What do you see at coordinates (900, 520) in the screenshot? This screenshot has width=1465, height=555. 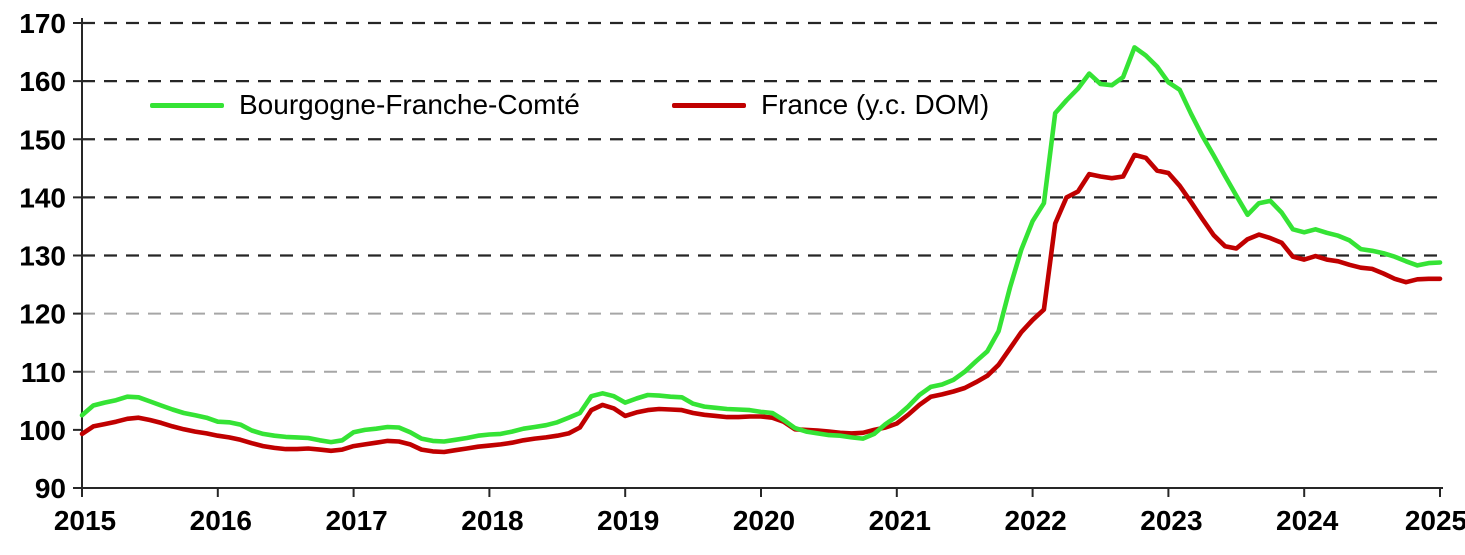 I see `x-axis-label-2021: 2021` at bounding box center [900, 520].